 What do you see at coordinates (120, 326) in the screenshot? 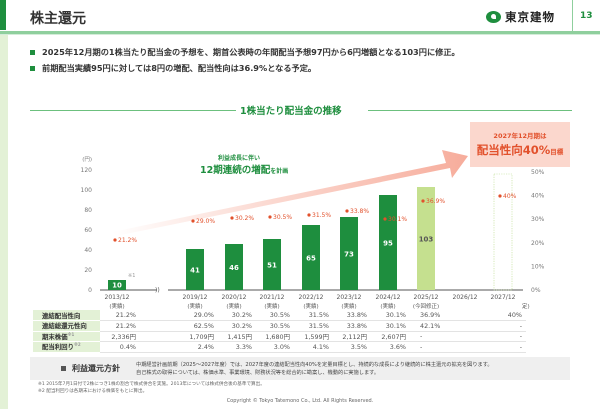
I see `table-cell: 21.2%` at bounding box center [120, 326].